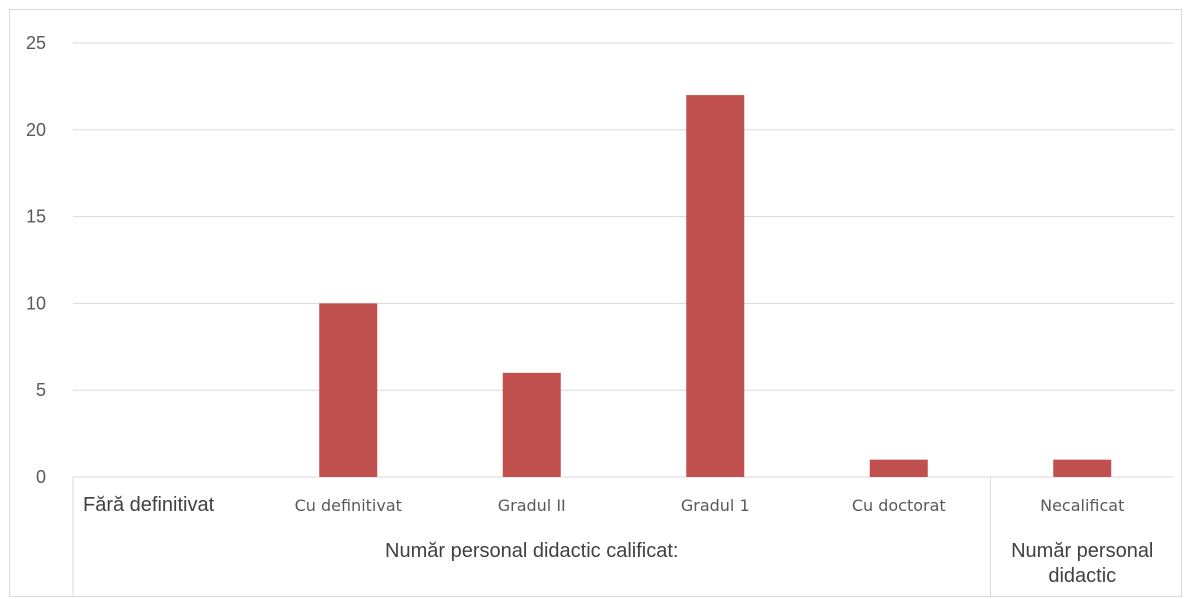  I want to click on y-tick-label: 15, so click(36, 217).